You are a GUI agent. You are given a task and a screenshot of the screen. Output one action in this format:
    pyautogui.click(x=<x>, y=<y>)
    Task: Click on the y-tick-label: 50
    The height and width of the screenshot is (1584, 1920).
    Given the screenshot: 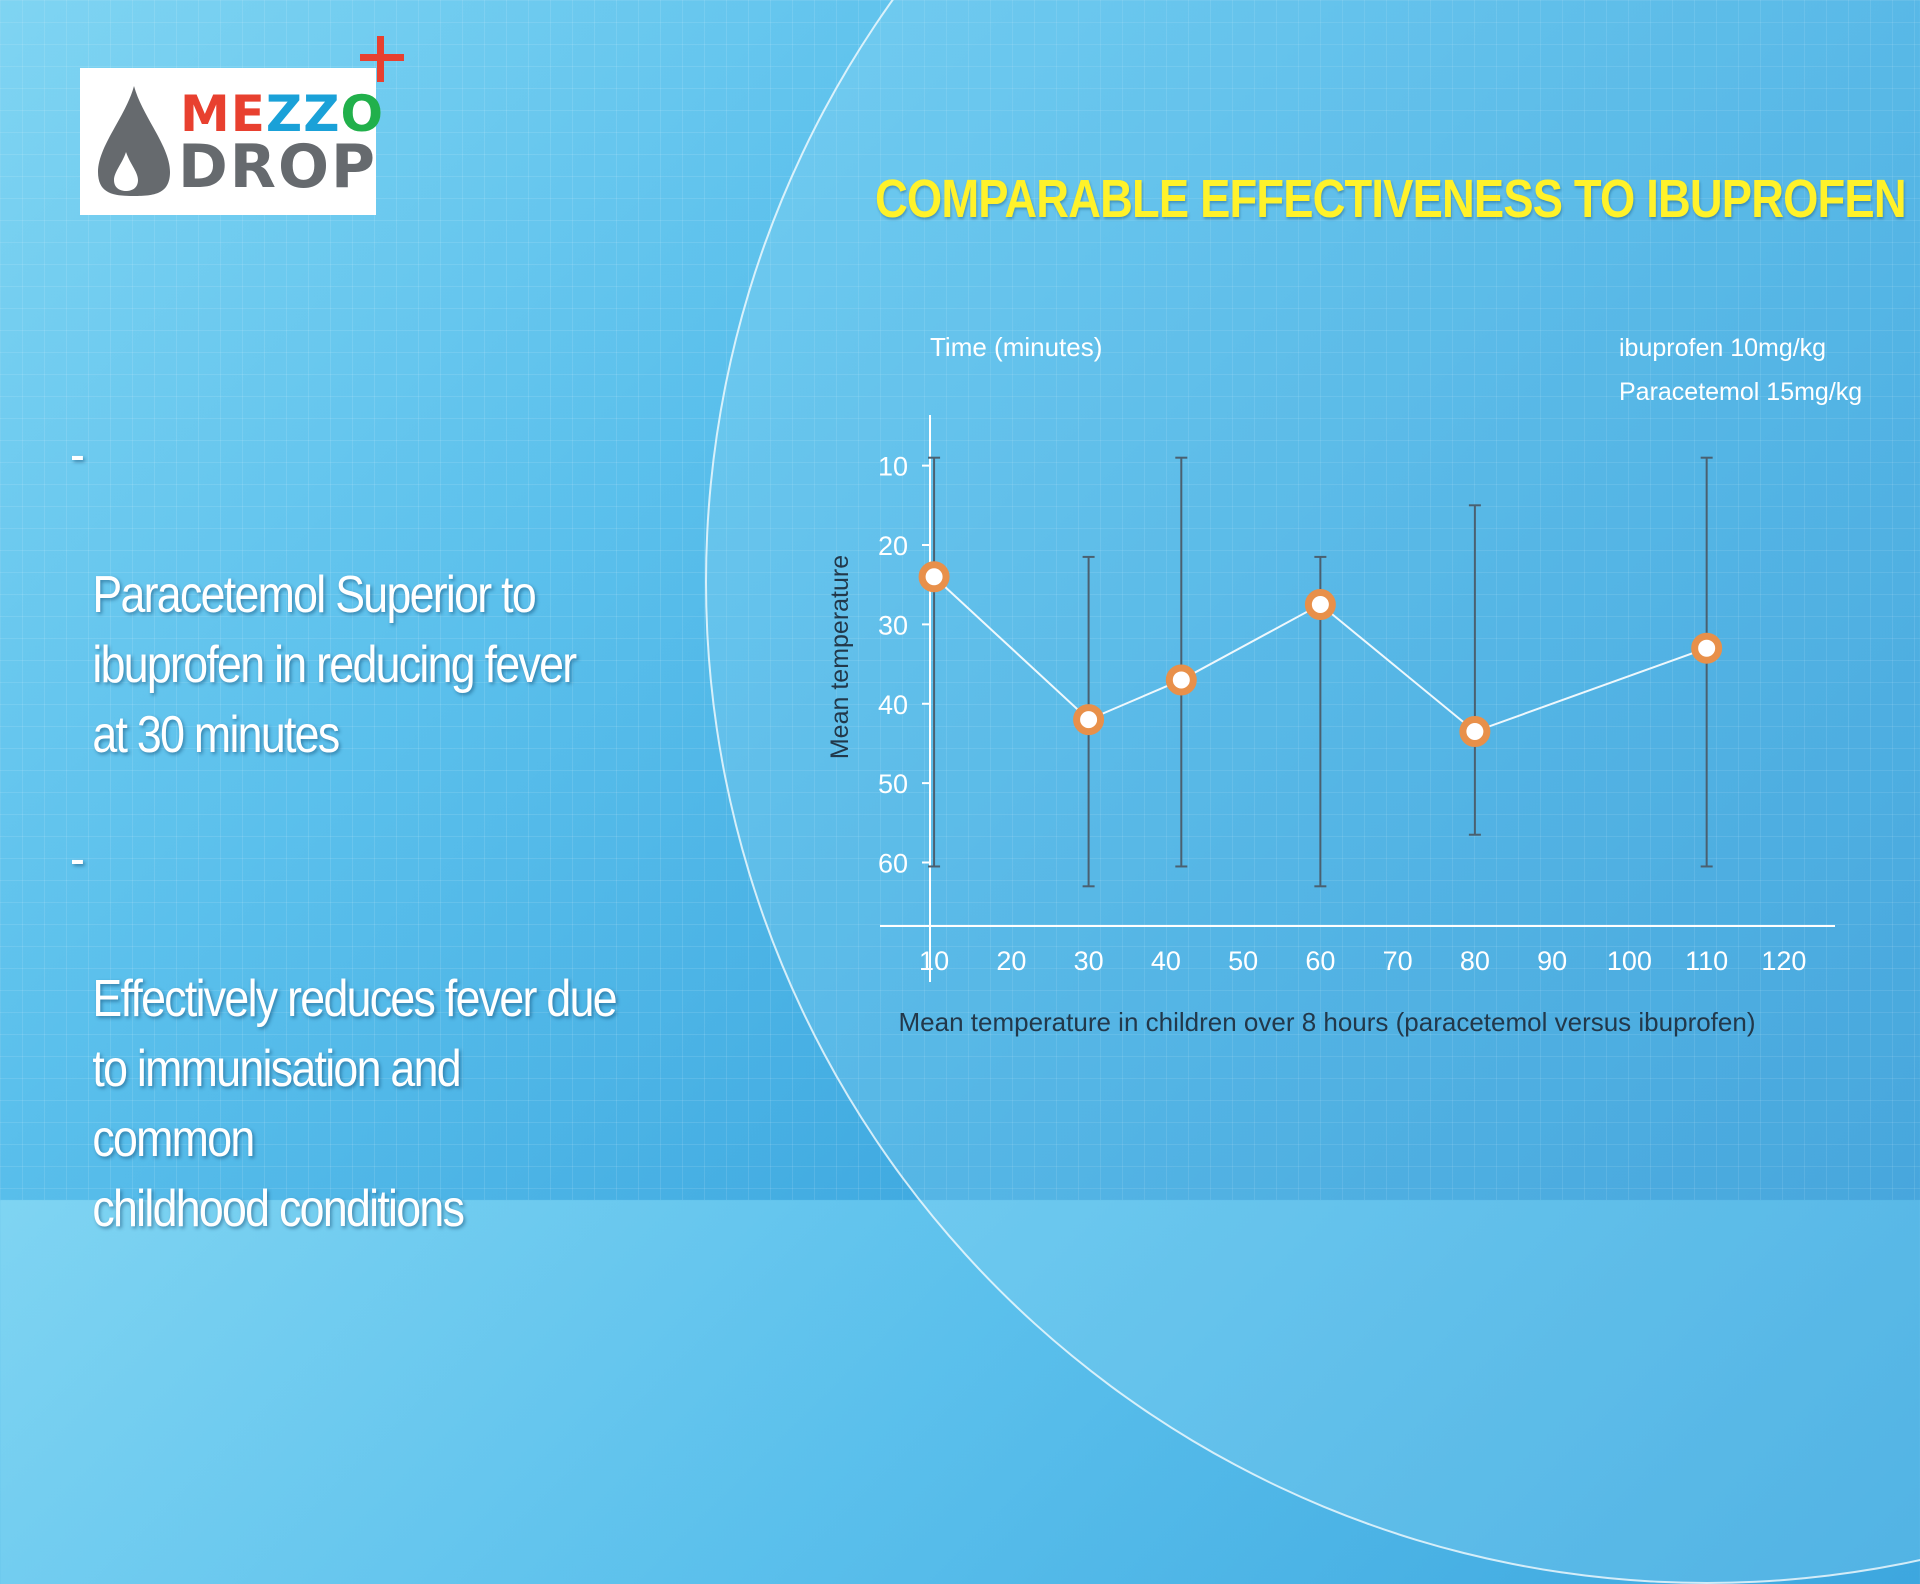 What is the action you would take?
    pyautogui.click(x=893, y=784)
    